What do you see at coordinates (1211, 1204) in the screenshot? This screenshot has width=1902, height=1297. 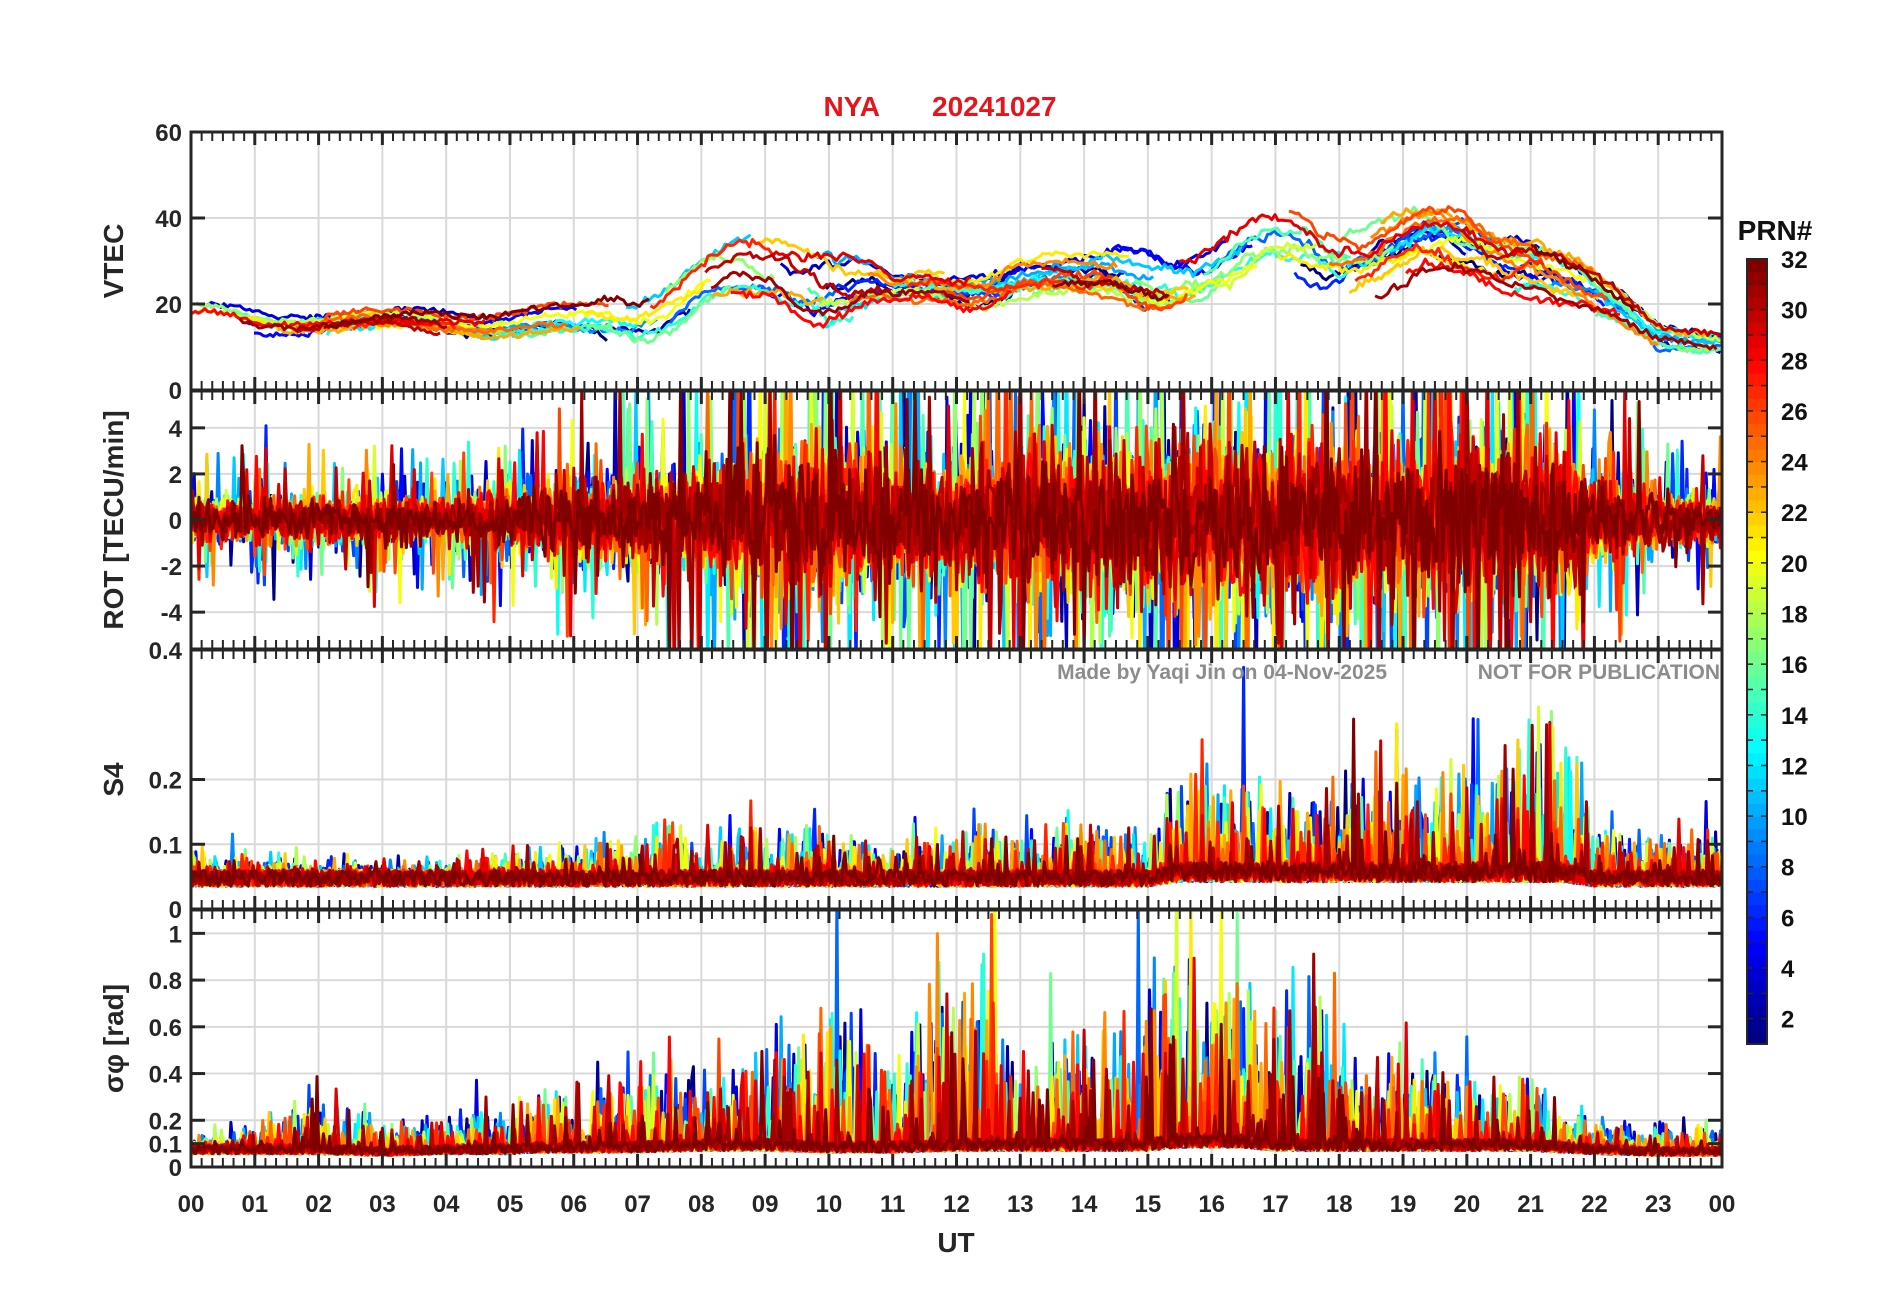 I see `x-tick-label: 16` at bounding box center [1211, 1204].